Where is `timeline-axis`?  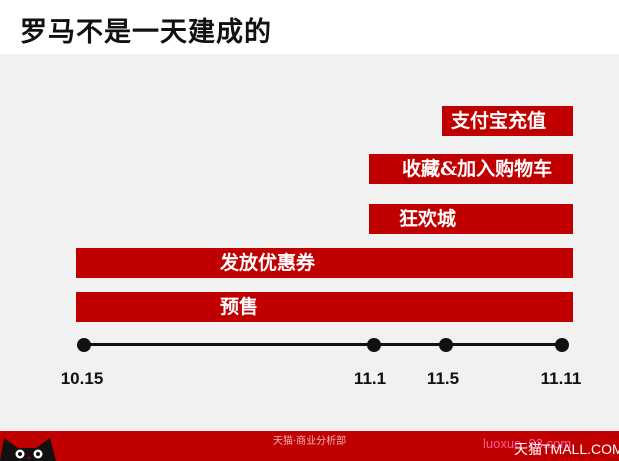 timeline-axis is located at coordinates (323, 344).